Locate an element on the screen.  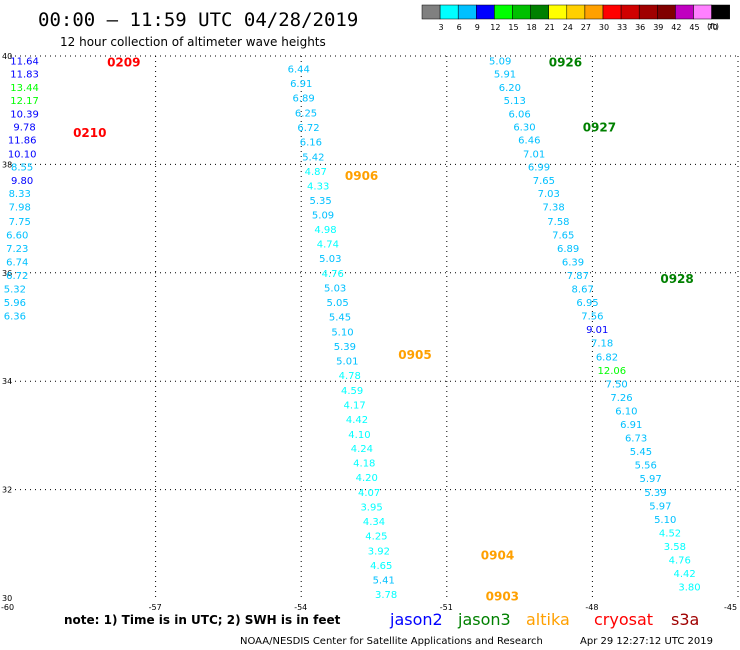
wave-height-value: 3.95 is located at coordinates (371, 507).